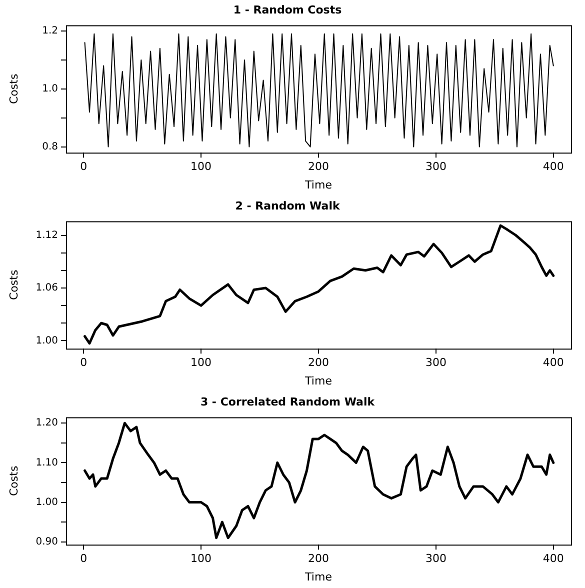 The image size is (585, 588). What do you see at coordinates (287, 205) in the screenshot?
I see `chart-title: 2 - Random Walk` at bounding box center [287, 205].